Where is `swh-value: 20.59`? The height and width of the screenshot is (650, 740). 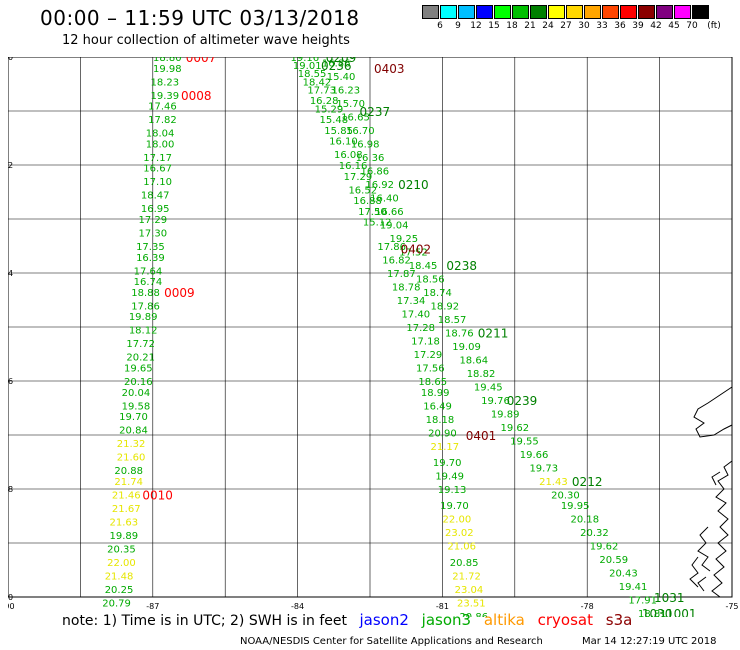
swh-value: 20.59 is located at coordinates (613, 560).